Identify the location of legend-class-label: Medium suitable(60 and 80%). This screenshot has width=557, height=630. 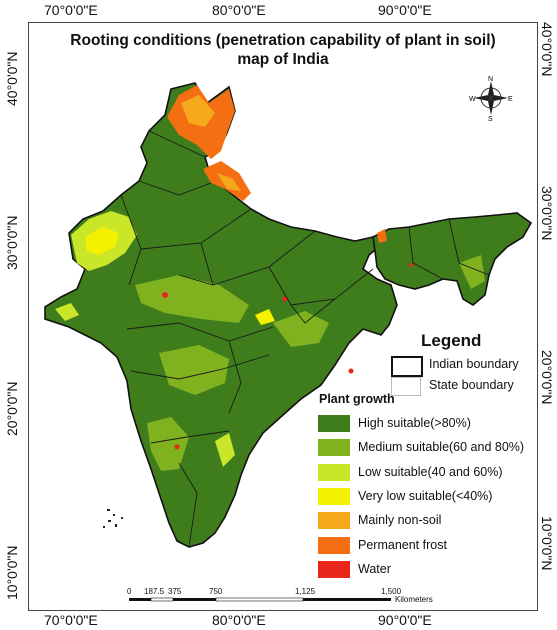
(441, 447).